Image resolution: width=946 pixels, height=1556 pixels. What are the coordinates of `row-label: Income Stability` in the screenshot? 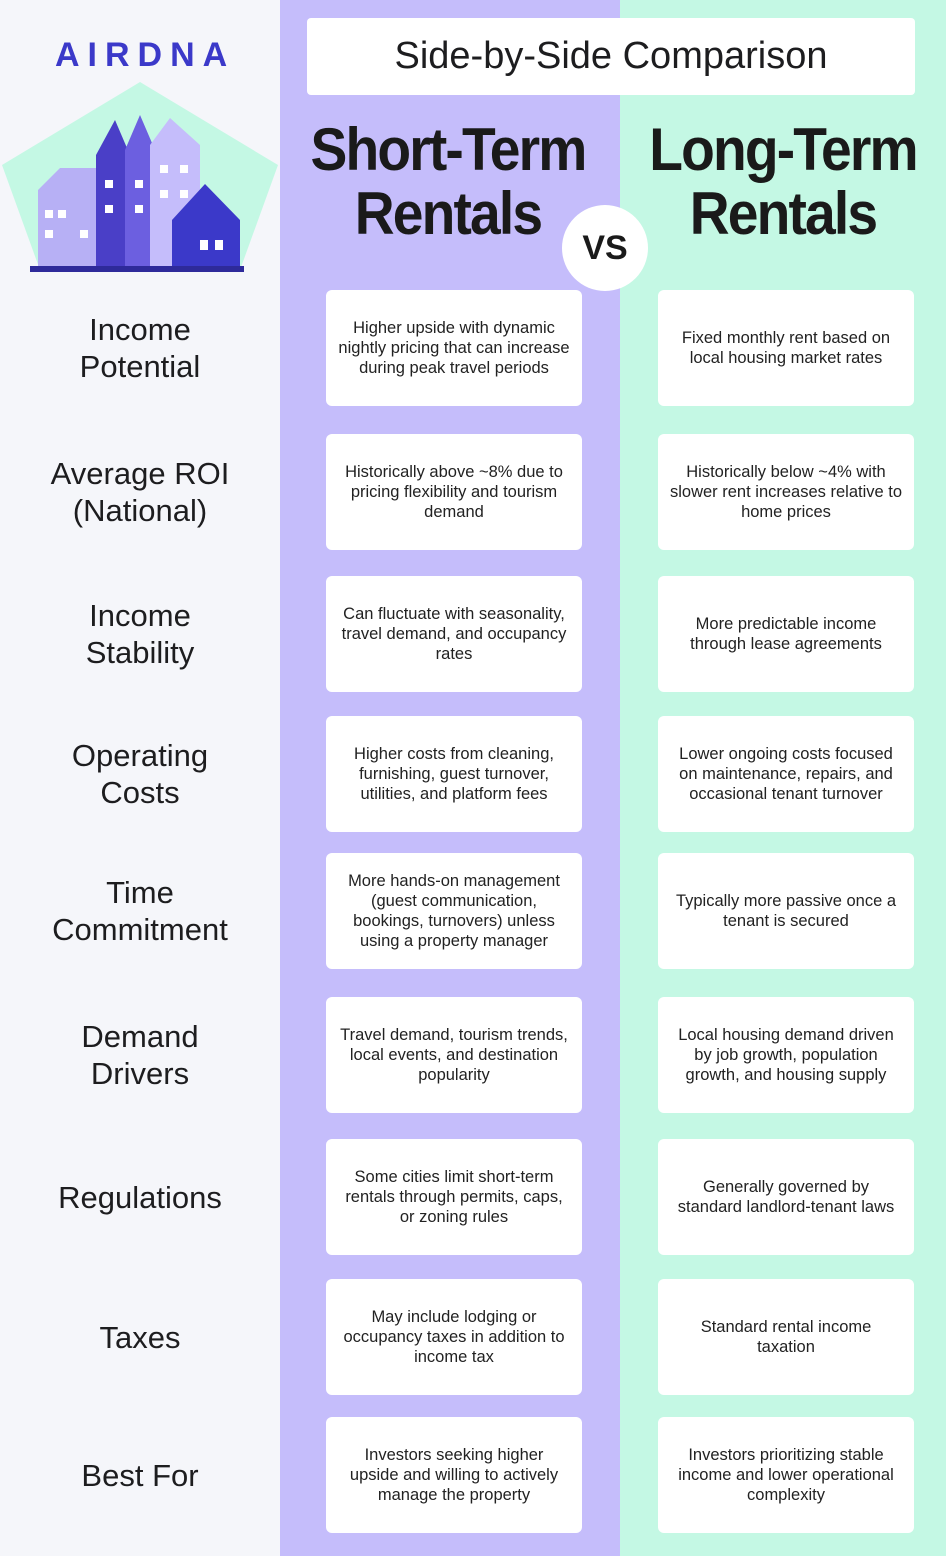 It's located at (140, 634).